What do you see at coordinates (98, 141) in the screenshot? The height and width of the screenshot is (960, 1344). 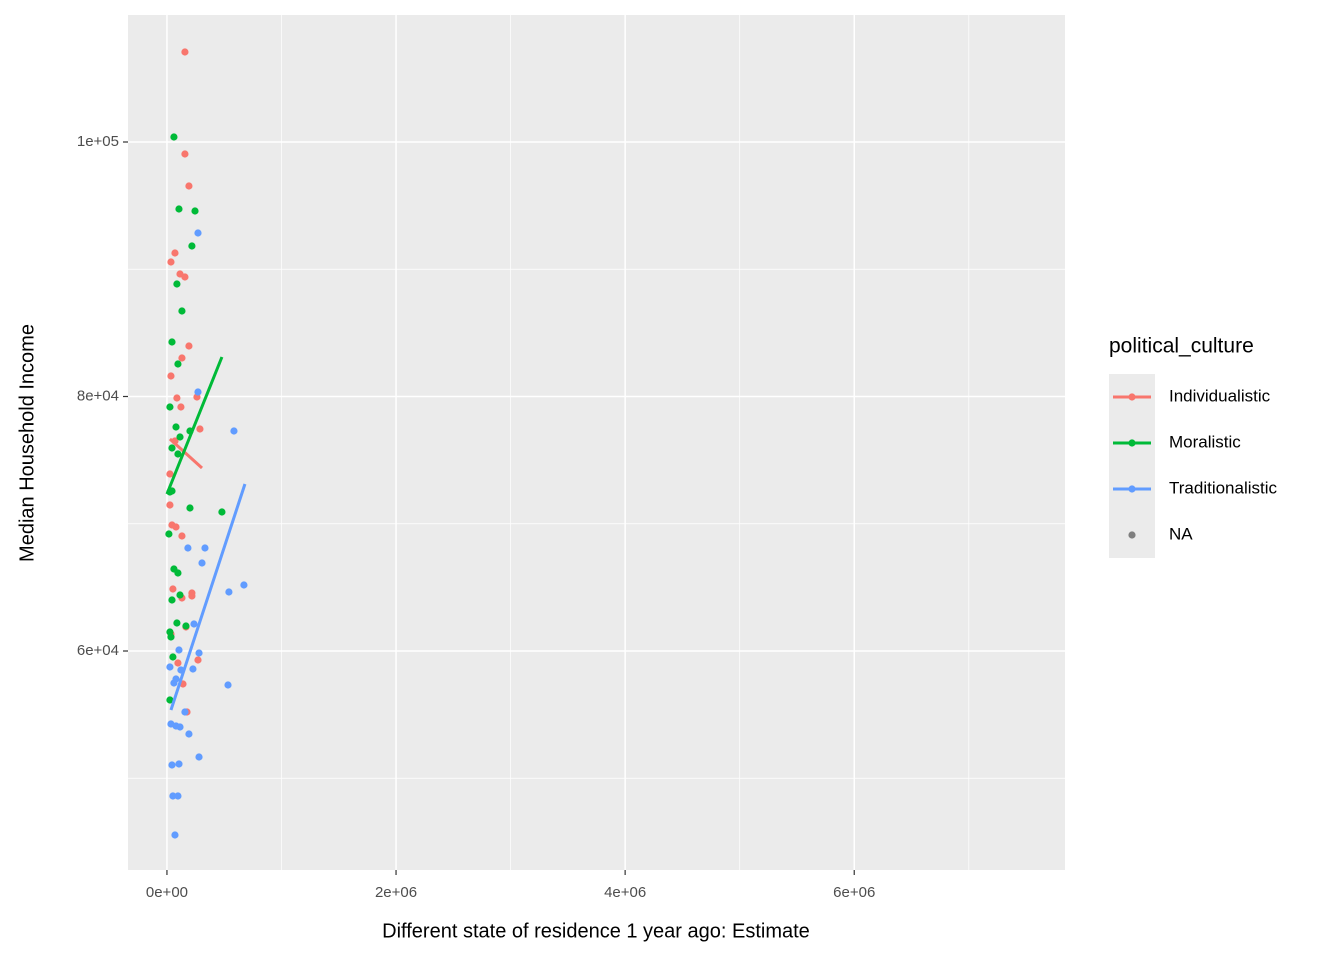 I see `y-tick-label: 1e+05` at bounding box center [98, 141].